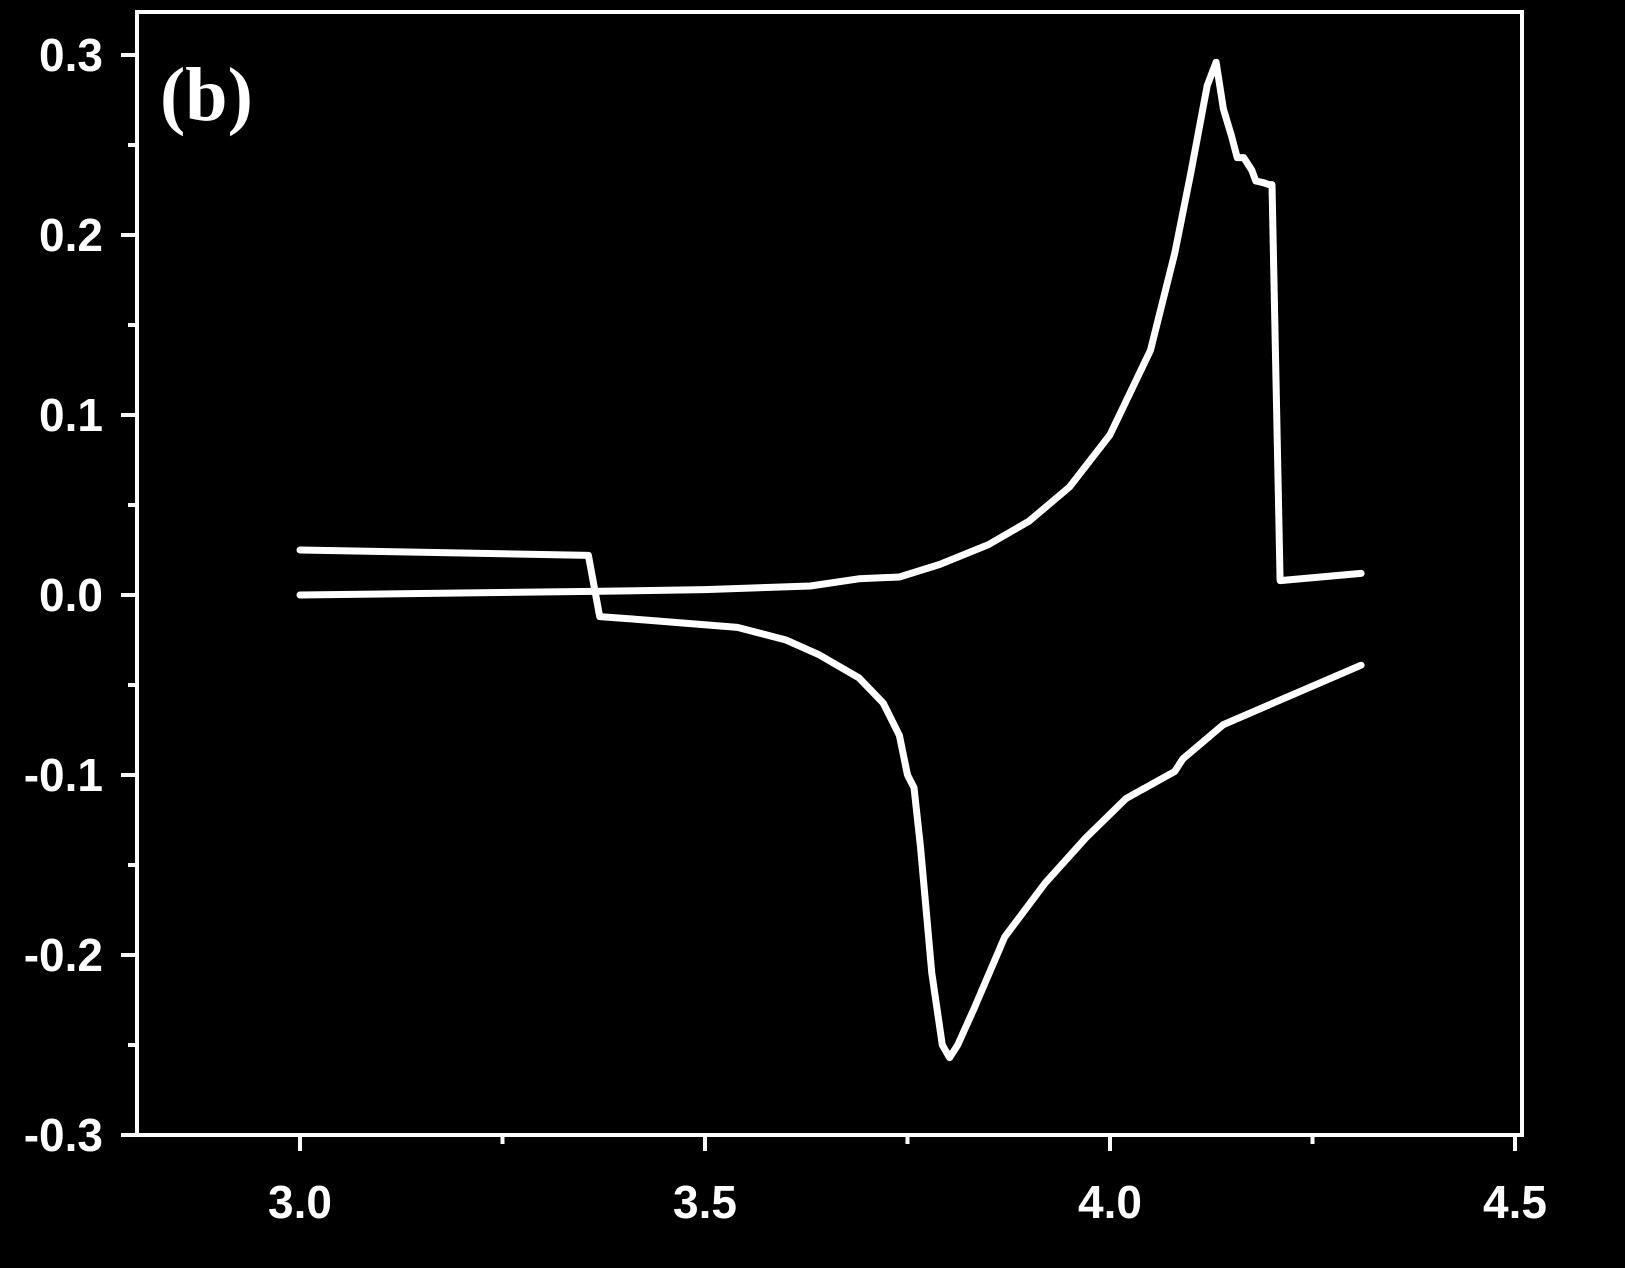  I want to click on y-tick-label: -0.3, so click(63, 1135).